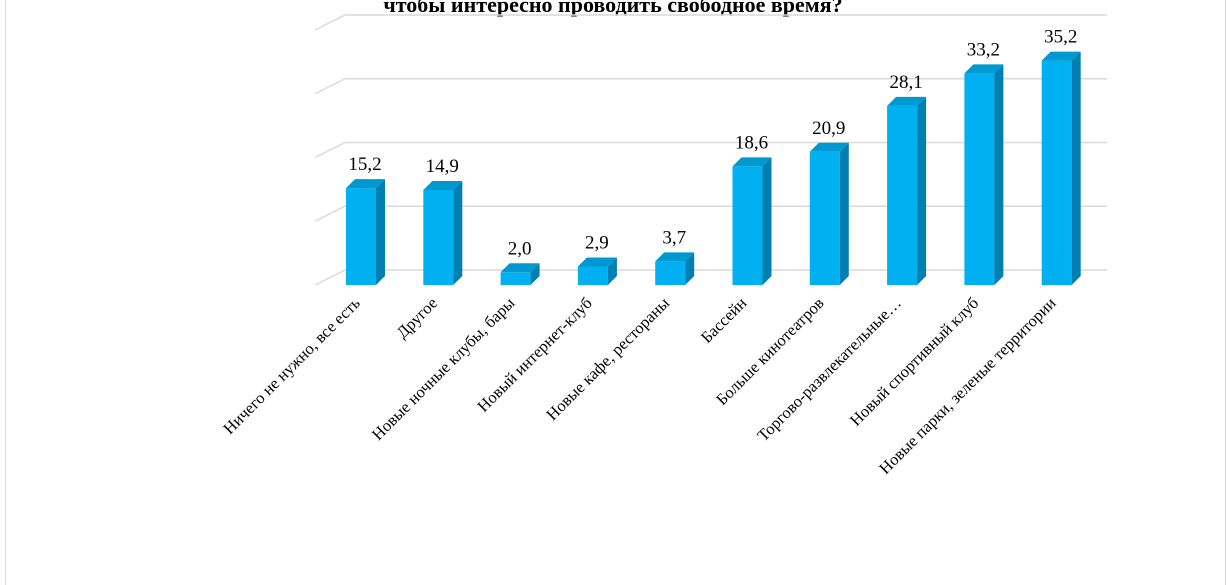  What do you see at coordinates (364, 164) in the screenshot?
I see `data-label: 15,2` at bounding box center [364, 164].